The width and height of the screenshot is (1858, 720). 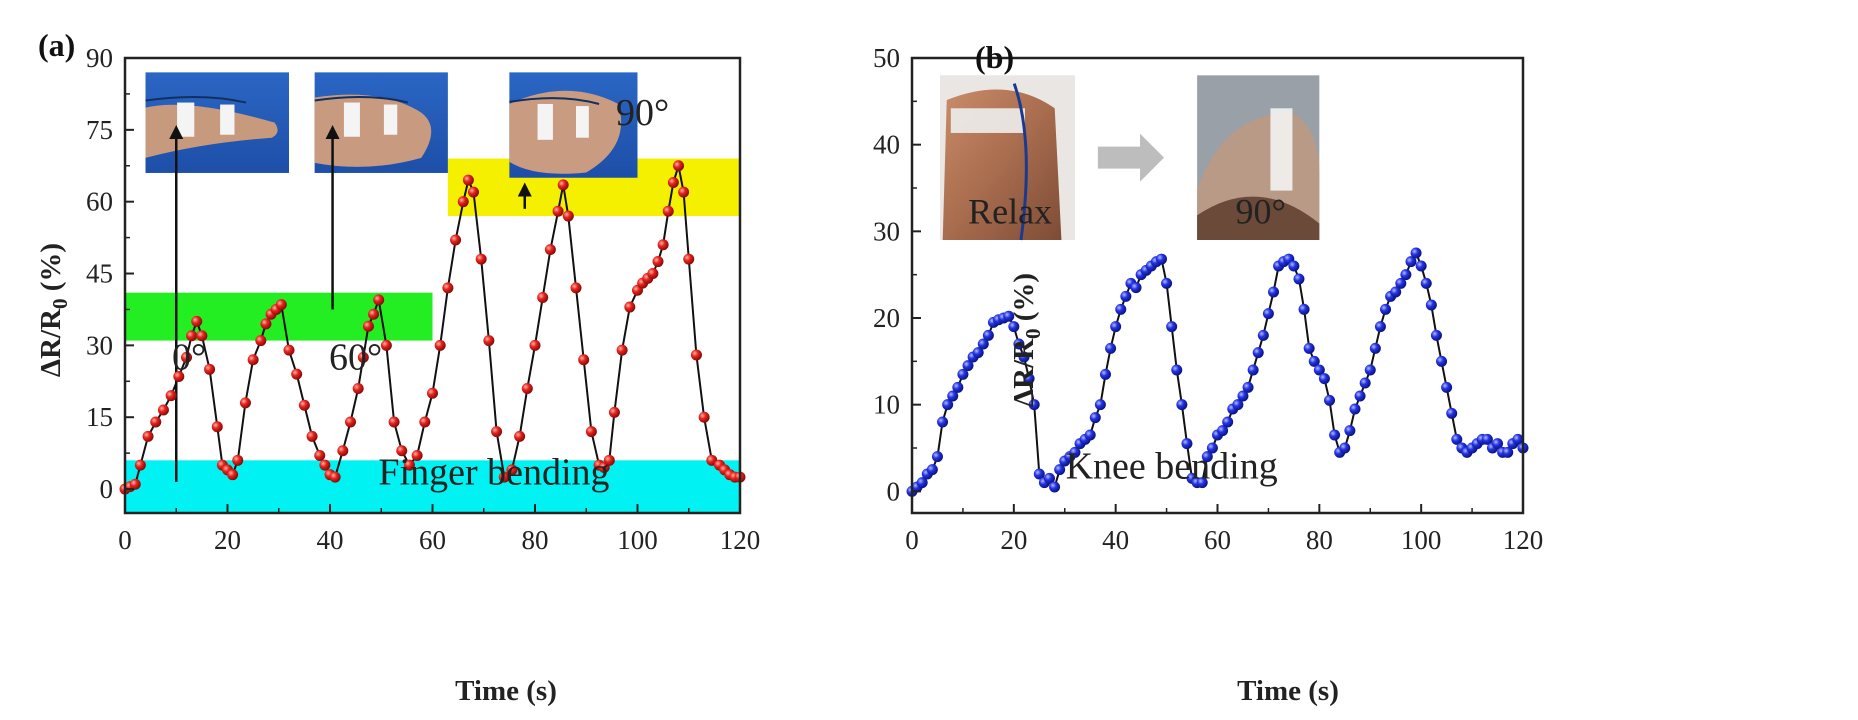 I want to click on chart-b-panel-label: (b), so click(x=994, y=57).